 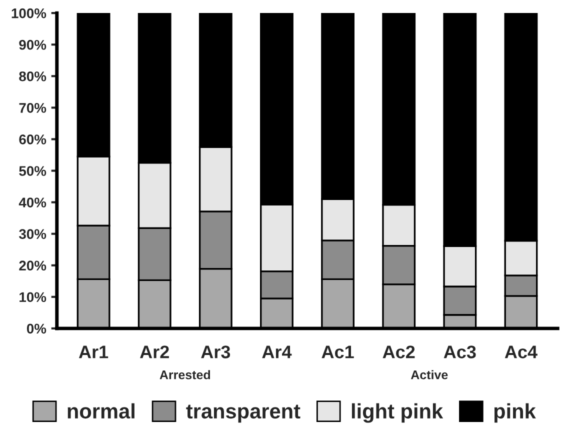 I want to click on x-tick-label: Ar2, so click(x=154, y=352).